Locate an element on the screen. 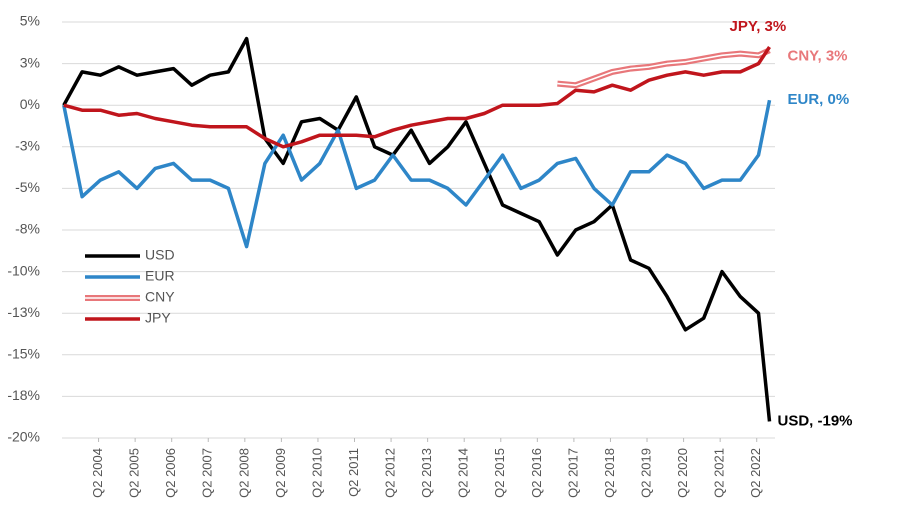 This screenshot has width=900, height=510. end-label: EUR, 0% is located at coordinates (819, 99).